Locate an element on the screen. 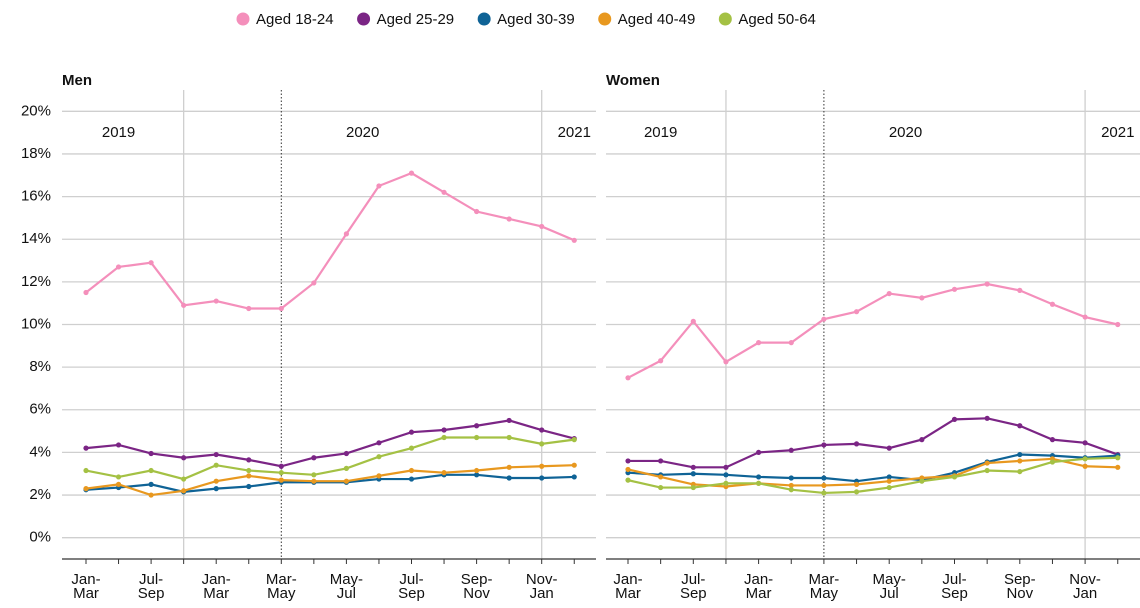 The height and width of the screenshot is (608, 1140). y-tick-label: 12% is located at coordinates (36, 281).